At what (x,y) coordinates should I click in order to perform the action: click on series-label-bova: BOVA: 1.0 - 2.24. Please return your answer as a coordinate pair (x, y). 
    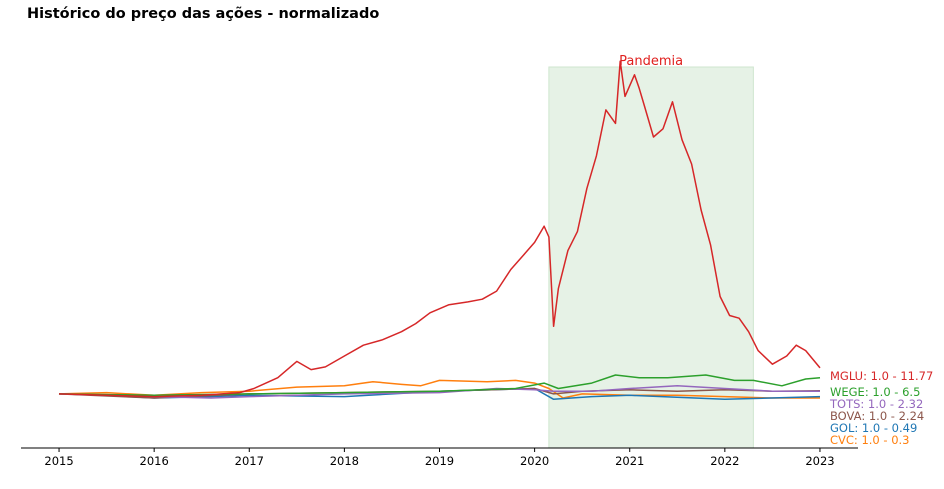
    Looking at the image, I should click on (877, 416).